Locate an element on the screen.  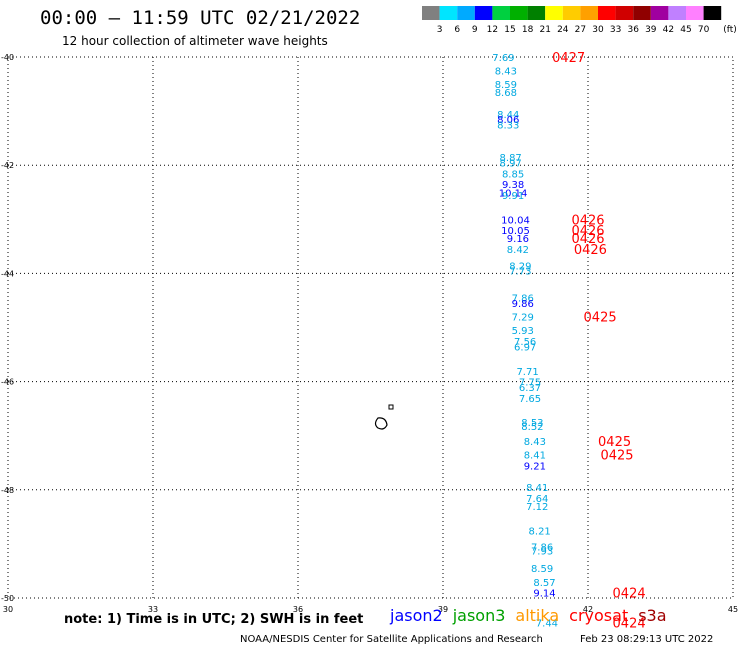
wave-height-value: 9.14 is located at coordinates (544, 594).